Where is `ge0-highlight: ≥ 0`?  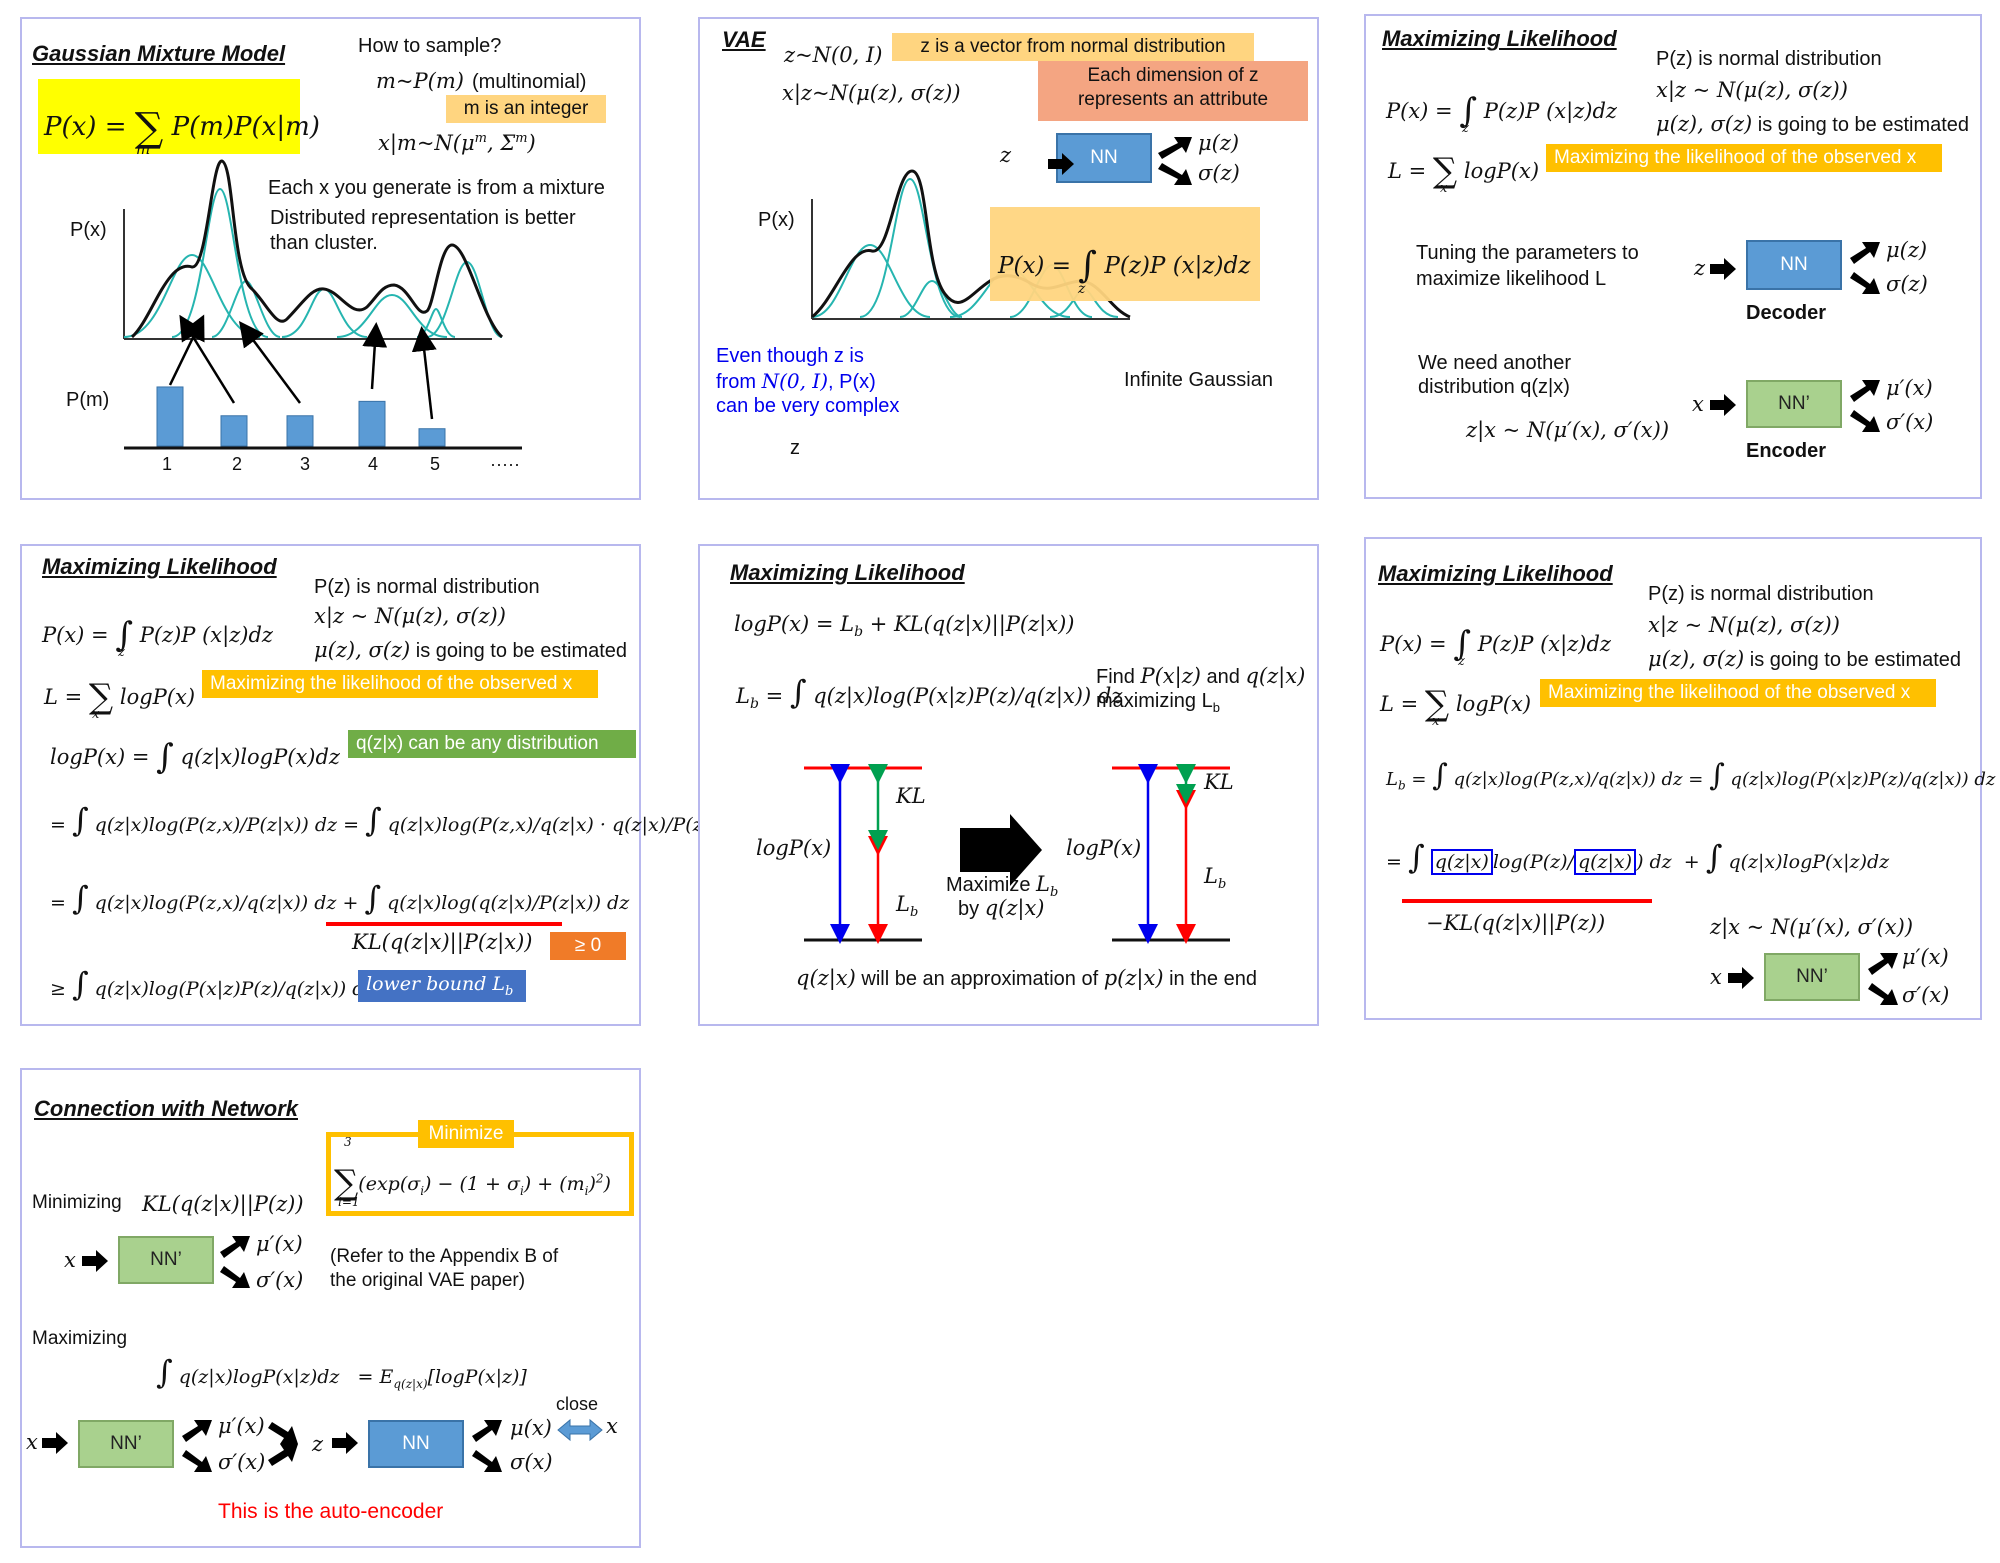 ge0-highlight: ≥ 0 is located at coordinates (588, 946).